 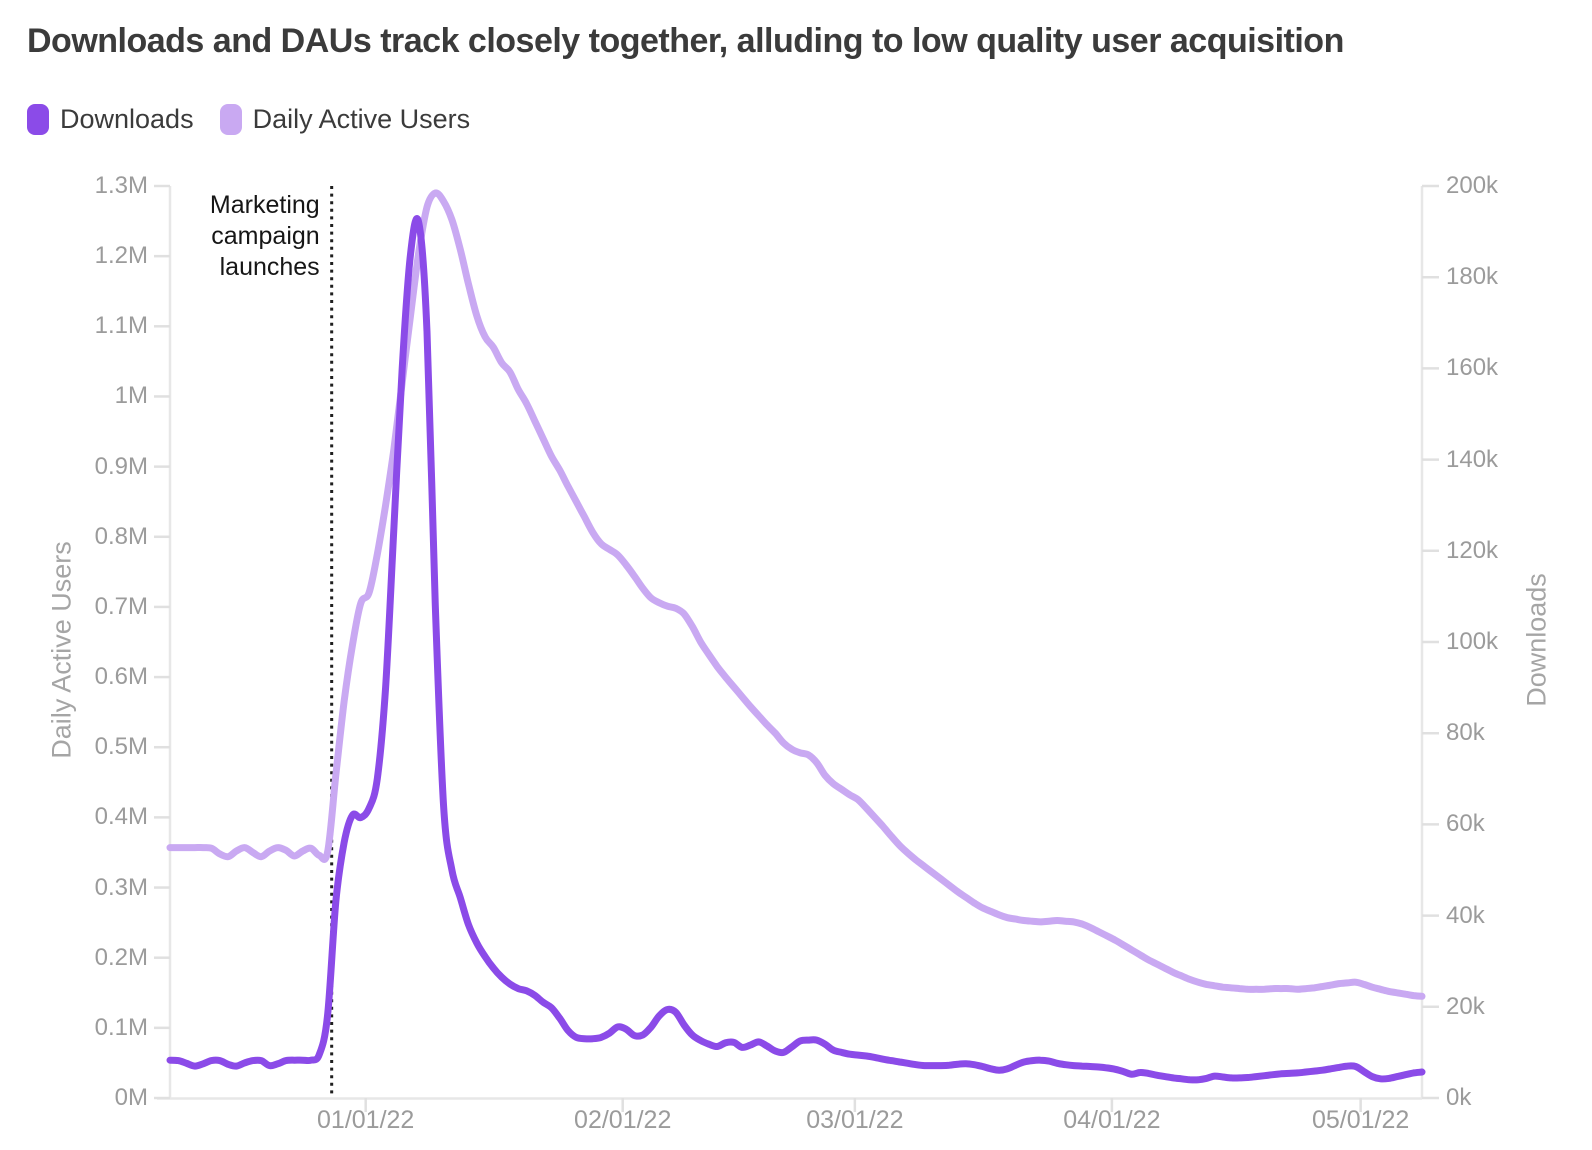 I want to click on legend-item-dau: Daily Active Users, so click(x=345, y=119).